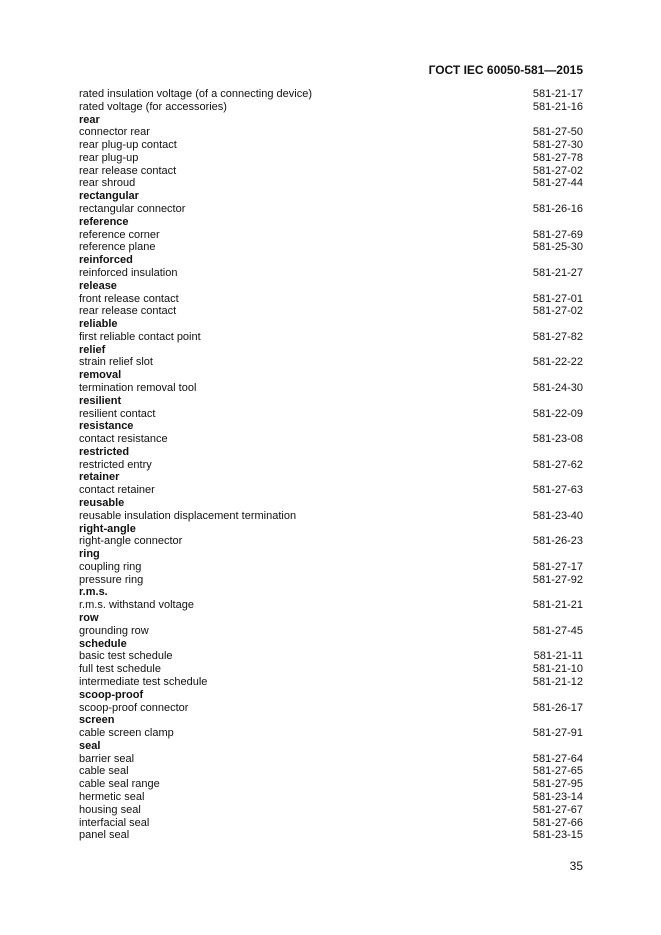 The height and width of the screenshot is (935, 661). I want to click on entry-code: 581-27-67, so click(557, 809).